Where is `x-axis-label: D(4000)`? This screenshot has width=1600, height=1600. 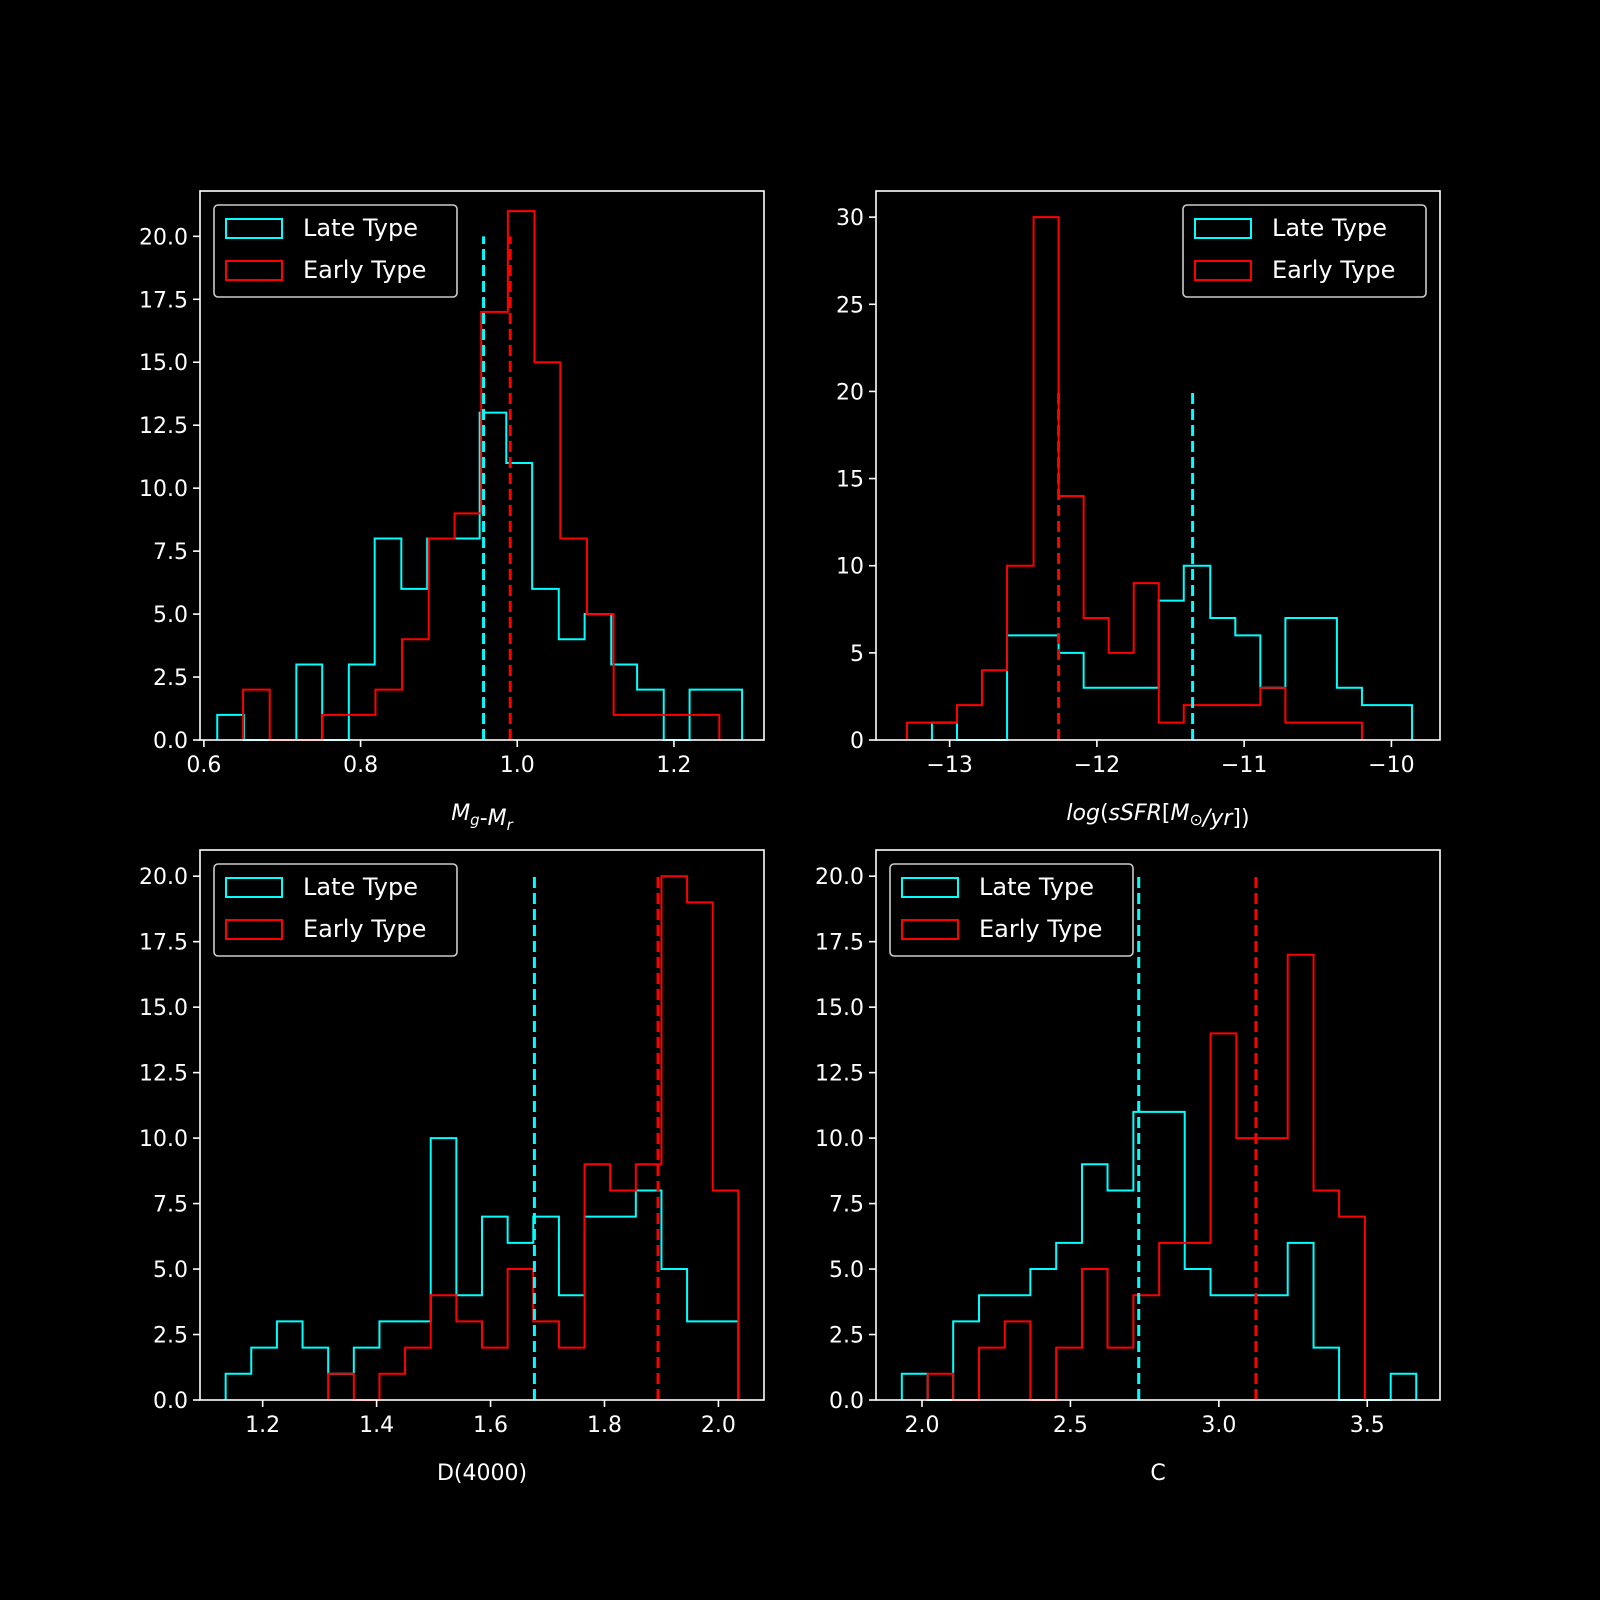 x-axis-label: D(4000) is located at coordinates (482, 1473).